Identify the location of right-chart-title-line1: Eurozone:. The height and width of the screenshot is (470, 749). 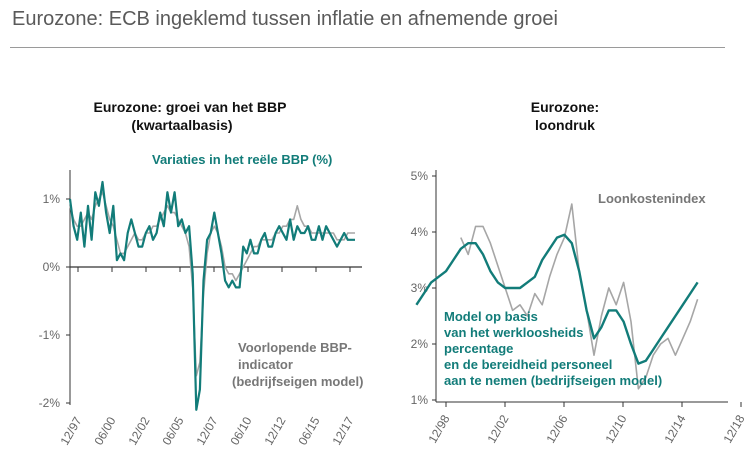
(565, 107).